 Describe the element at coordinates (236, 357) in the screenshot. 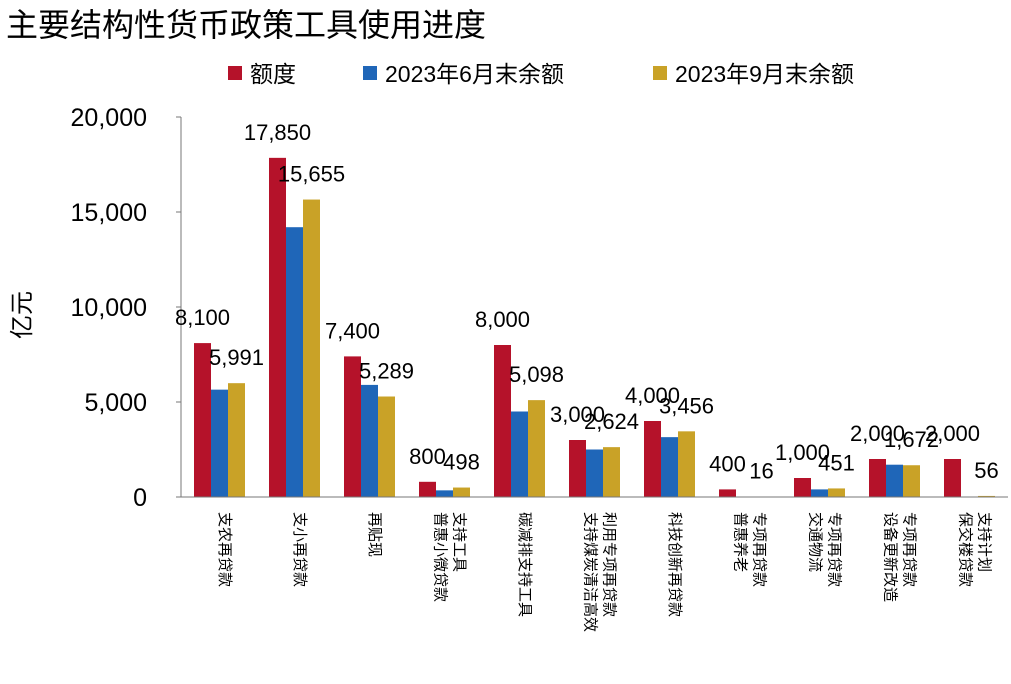

I see `data-label-2-0: 5,991` at that location.